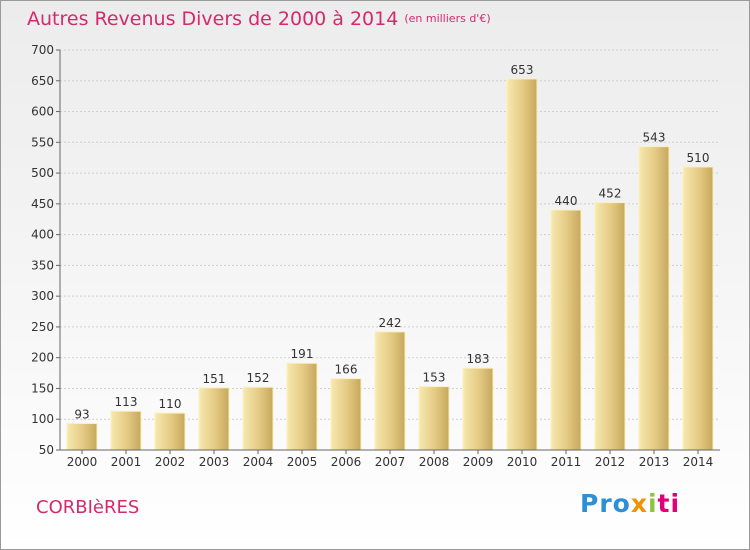 Image resolution: width=750 pixels, height=550 pixels. I want to click on value-label-2004: 152, so click(258, 378).